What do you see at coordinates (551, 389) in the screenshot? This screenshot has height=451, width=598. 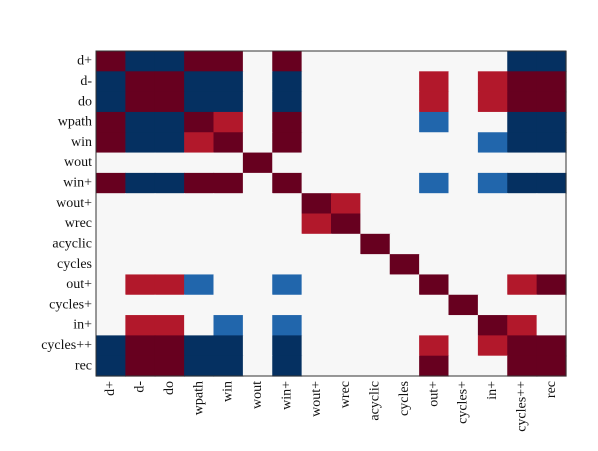 I see `x-tick-label: rec` at bounding box center [551, 389].